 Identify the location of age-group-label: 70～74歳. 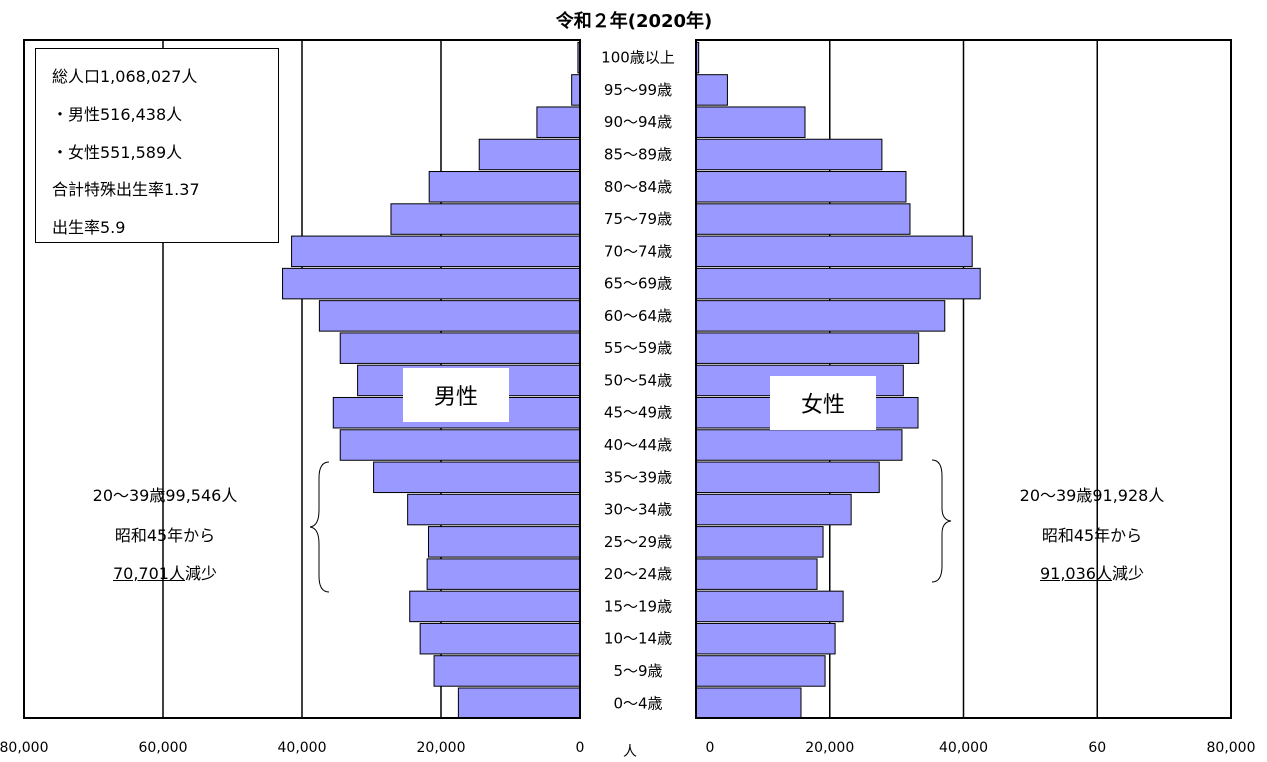
(638, 251).